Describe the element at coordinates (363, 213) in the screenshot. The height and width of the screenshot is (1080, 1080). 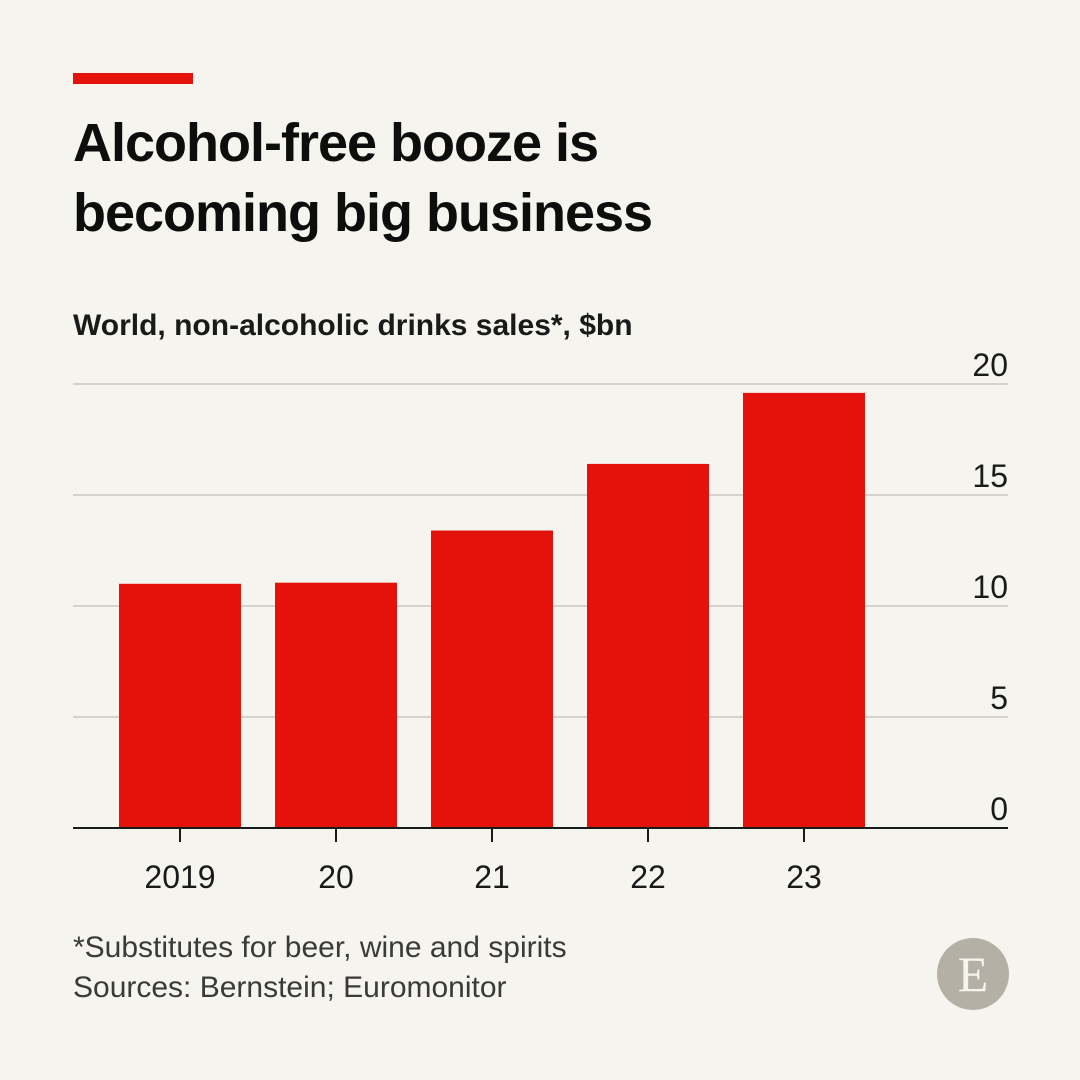
I see `chart-title-line-2: becoming big business` at that location.